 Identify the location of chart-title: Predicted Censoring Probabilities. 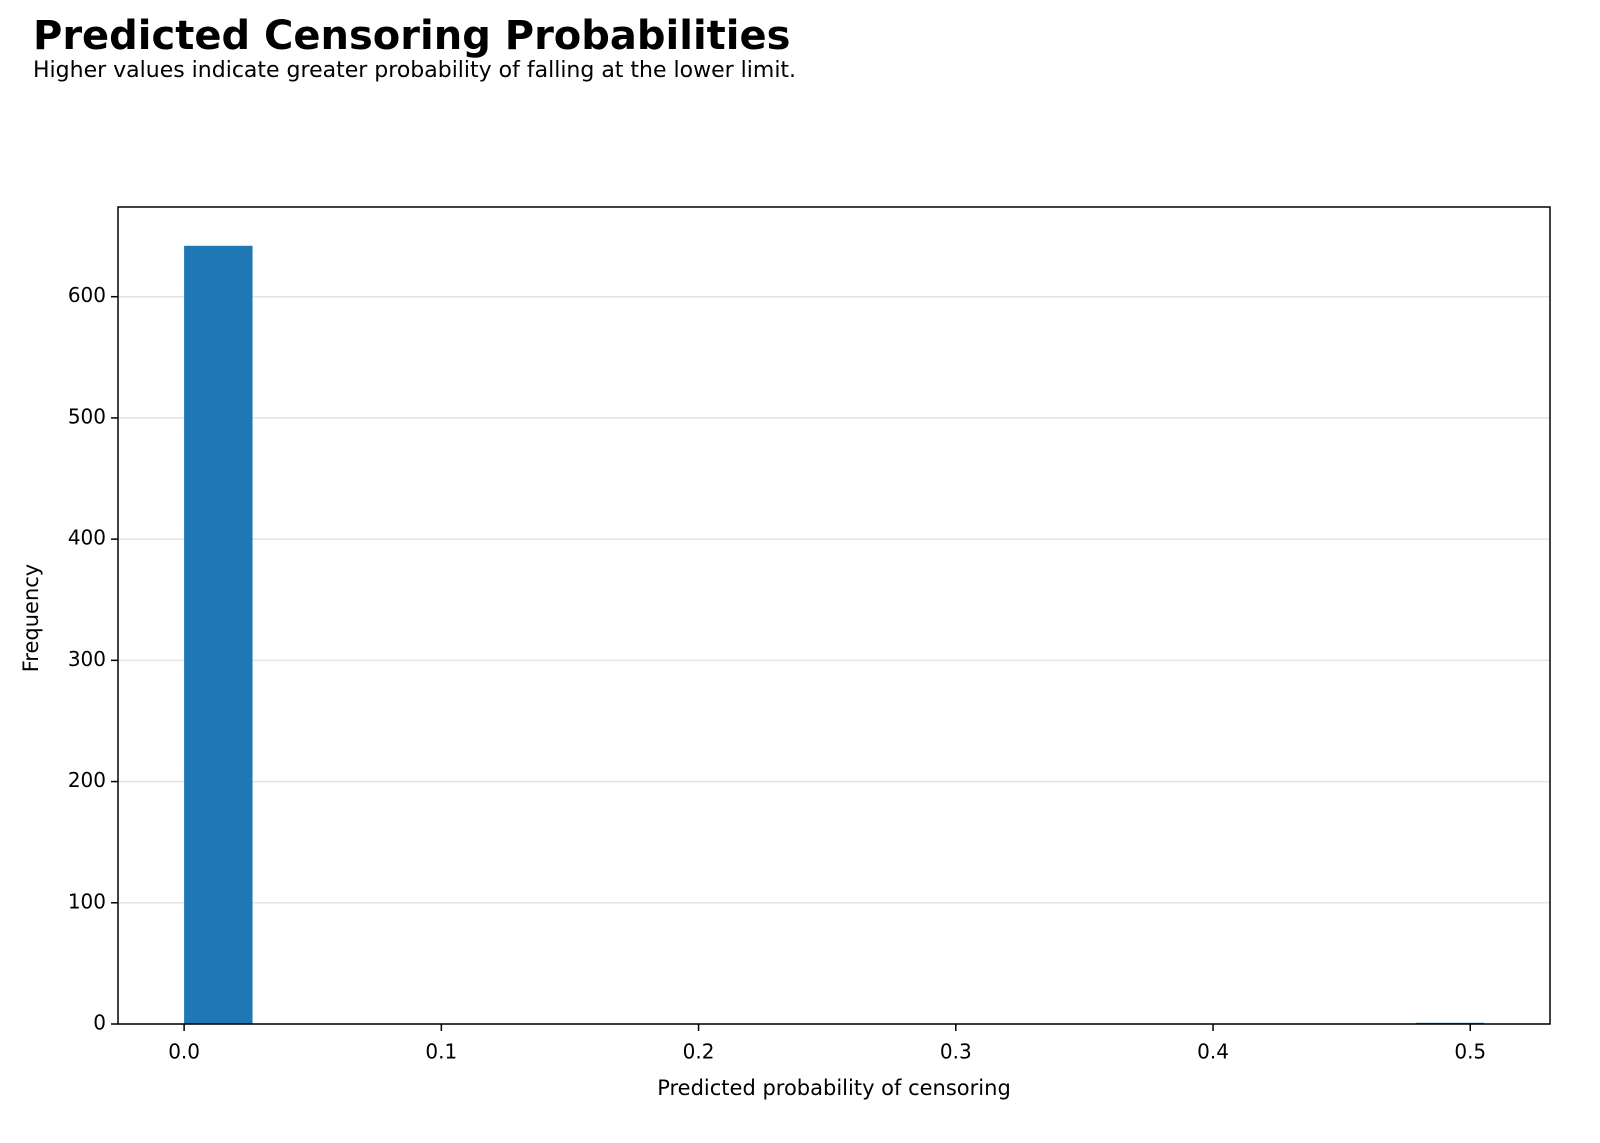
(411, 36).